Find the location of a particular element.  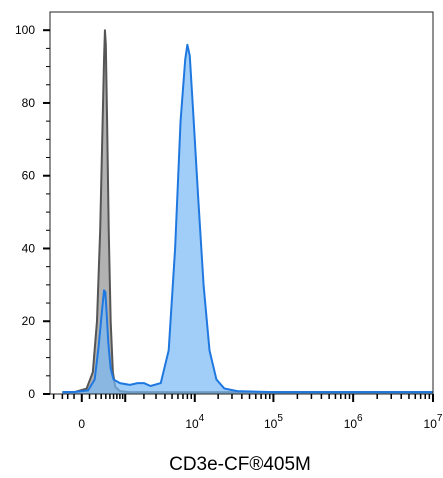

x-tick-label: 0 is located at coordinates (81, 424).